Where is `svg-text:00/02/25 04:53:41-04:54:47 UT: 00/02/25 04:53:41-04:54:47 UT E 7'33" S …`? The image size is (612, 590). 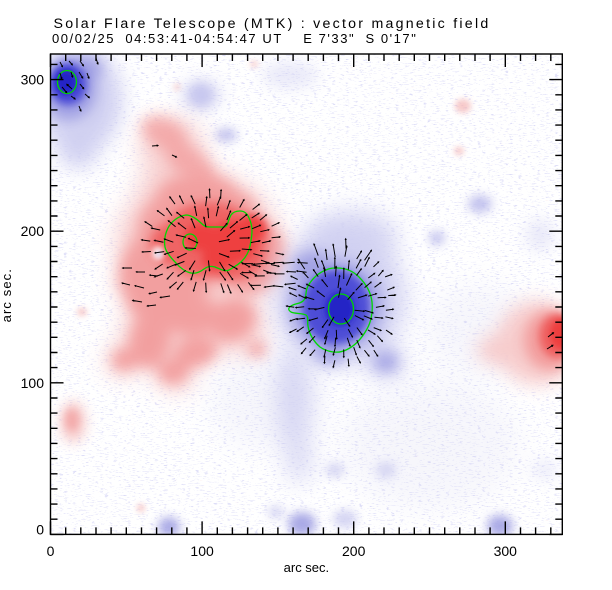
svg-text:00/02/25 04:53:41-04:54:47 UT: 00/02/25 04:53:41-04:54:47 UT E 7'33" S … is located at coordinates (234, 38).